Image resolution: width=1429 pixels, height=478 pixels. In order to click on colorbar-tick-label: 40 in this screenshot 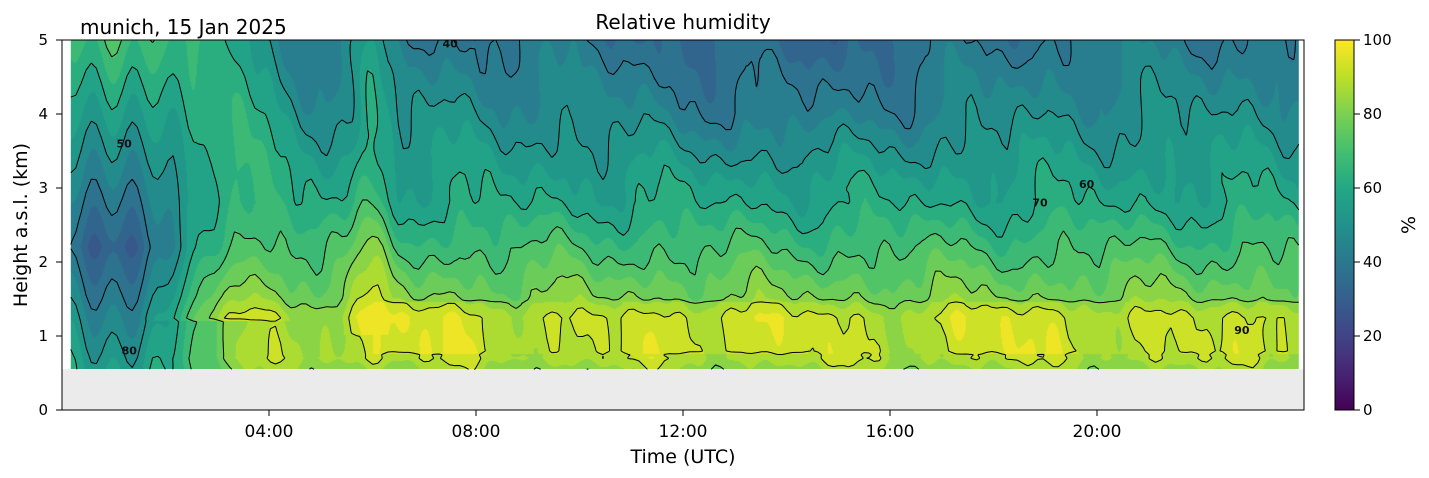, I will do `click(1372, 262)`.